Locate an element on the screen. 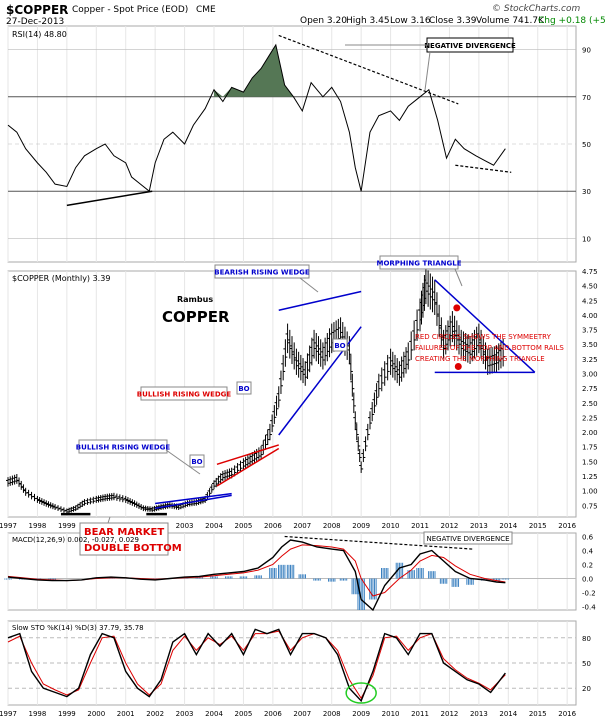 The image size is (606, 720). x-tick-label: 2004 is located at coordinates (214, 714).